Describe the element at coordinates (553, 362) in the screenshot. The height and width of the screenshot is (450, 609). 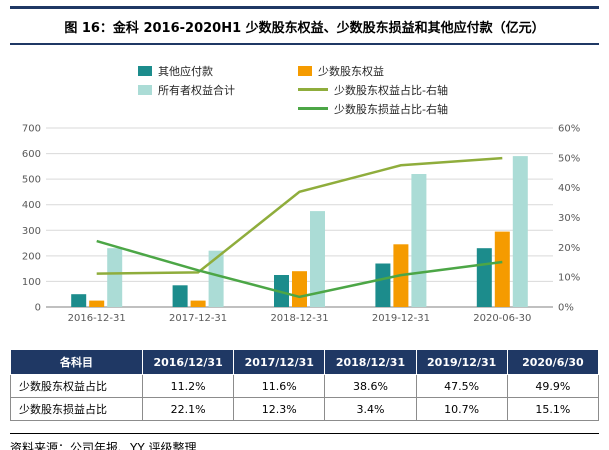
I see `table-header-cell: 2020/6/30` at that location.